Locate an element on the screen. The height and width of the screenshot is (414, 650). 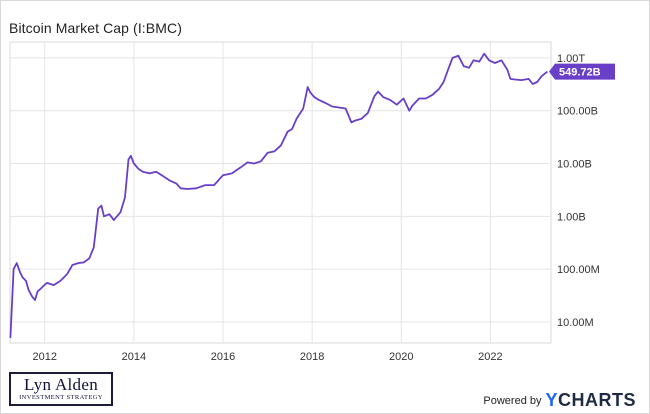
logo-tagline: INVESTMENT STRATEGY is located at coordinates (61, 397).